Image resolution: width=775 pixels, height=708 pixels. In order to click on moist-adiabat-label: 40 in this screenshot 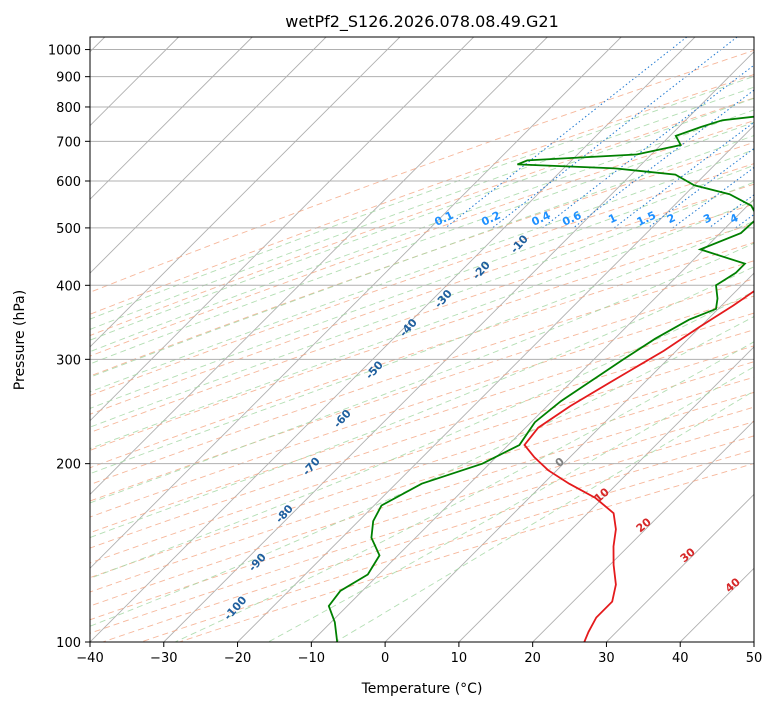, I will do `click(733, 585)`.